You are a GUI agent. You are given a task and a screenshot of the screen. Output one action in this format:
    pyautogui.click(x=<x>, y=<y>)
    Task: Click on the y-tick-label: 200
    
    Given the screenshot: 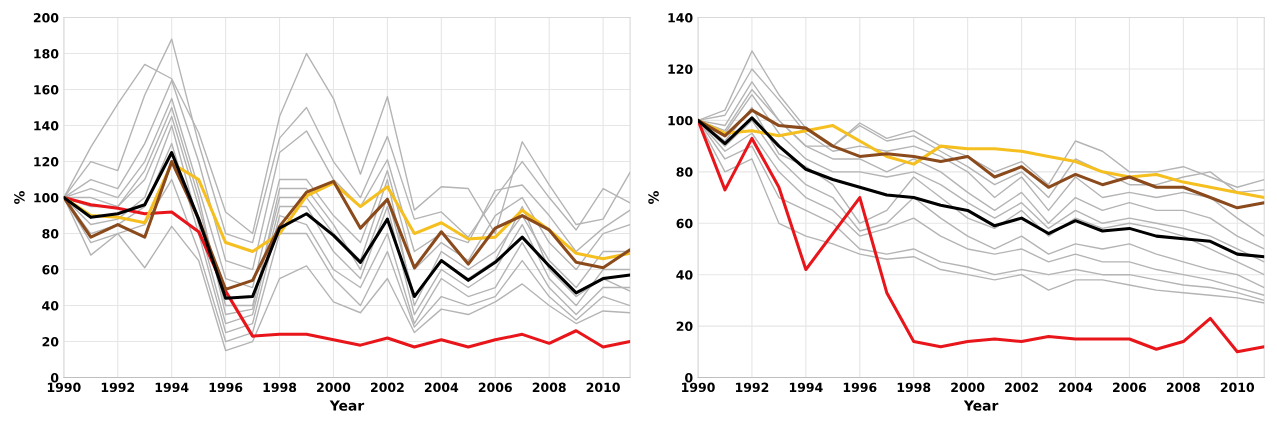 What is the action you would take?
    pyautogui.click(x=46, y=18)
    